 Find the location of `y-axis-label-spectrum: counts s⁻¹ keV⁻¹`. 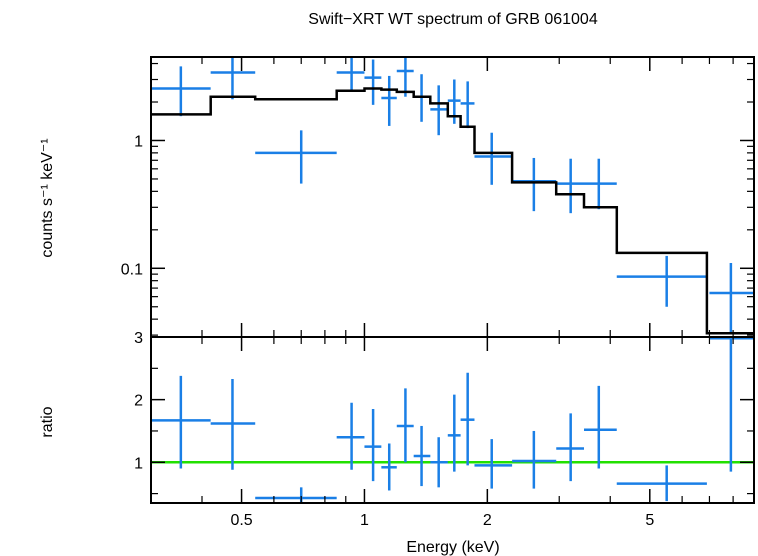

y-axis-label-spectrum: counts s⁻¹ keV⁻¹ is located at coordinates (47, 197).